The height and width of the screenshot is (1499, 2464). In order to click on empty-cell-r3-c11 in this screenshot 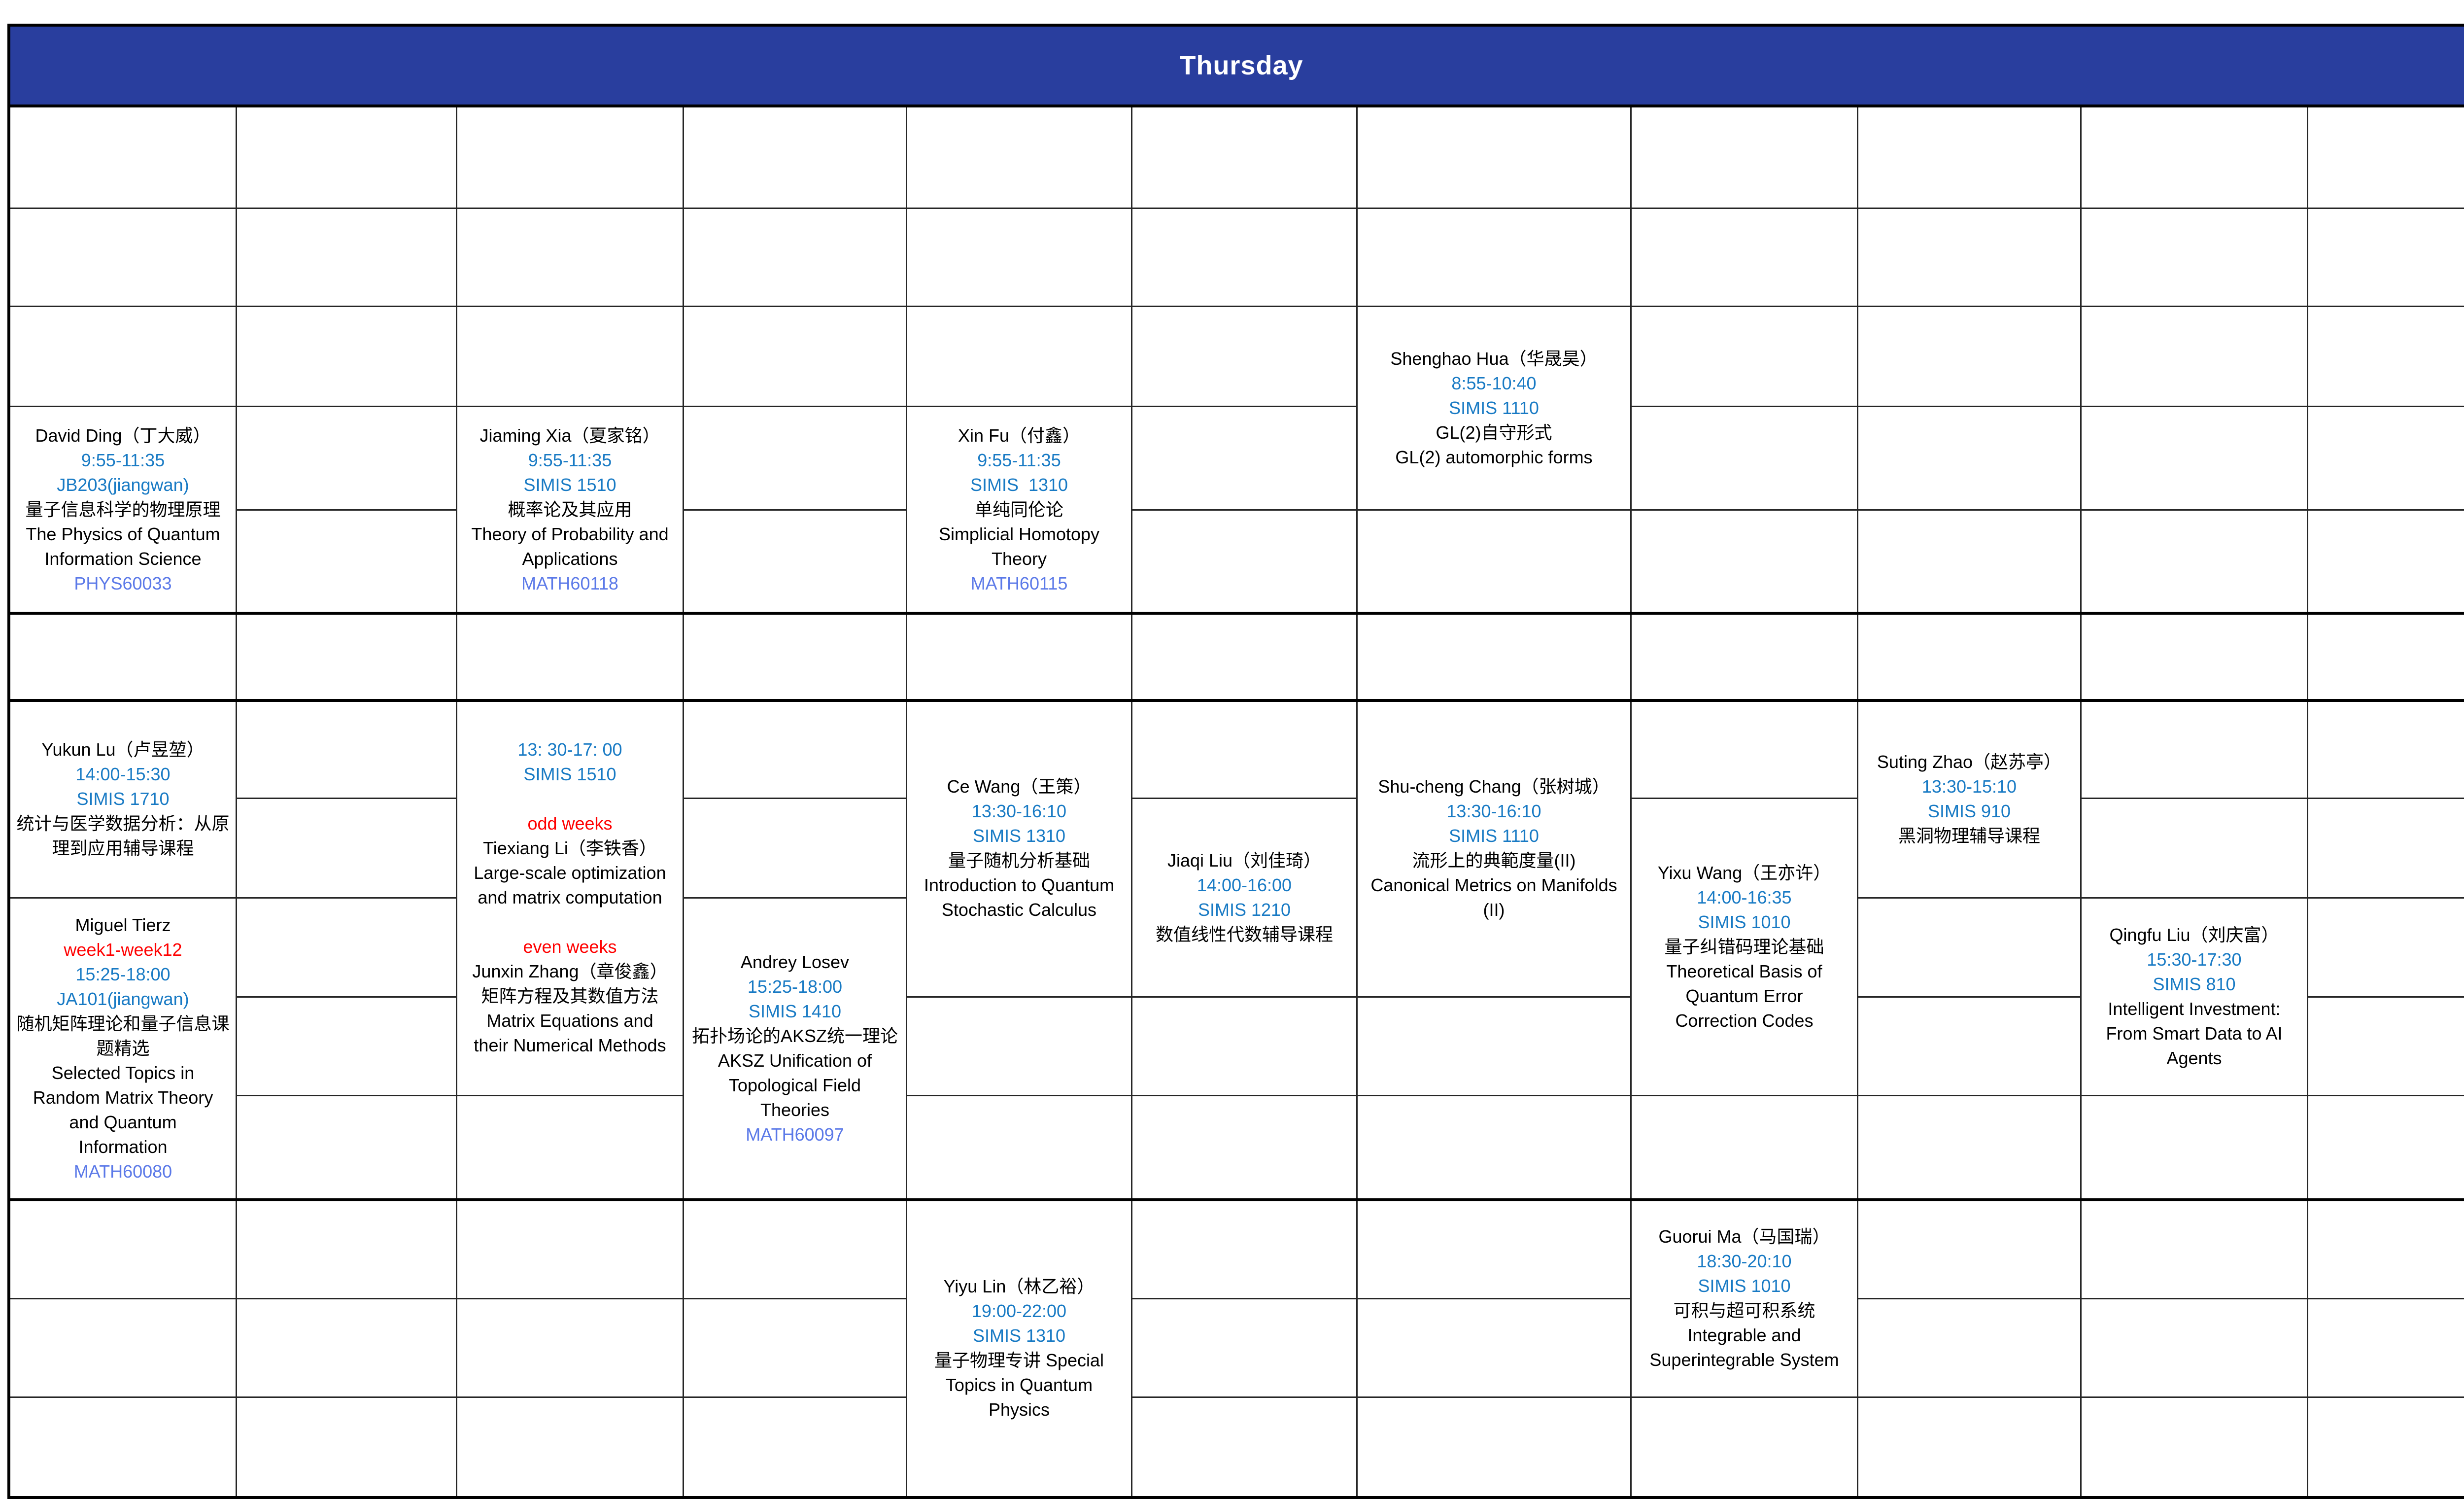, I will do `click(2386, 357)`.